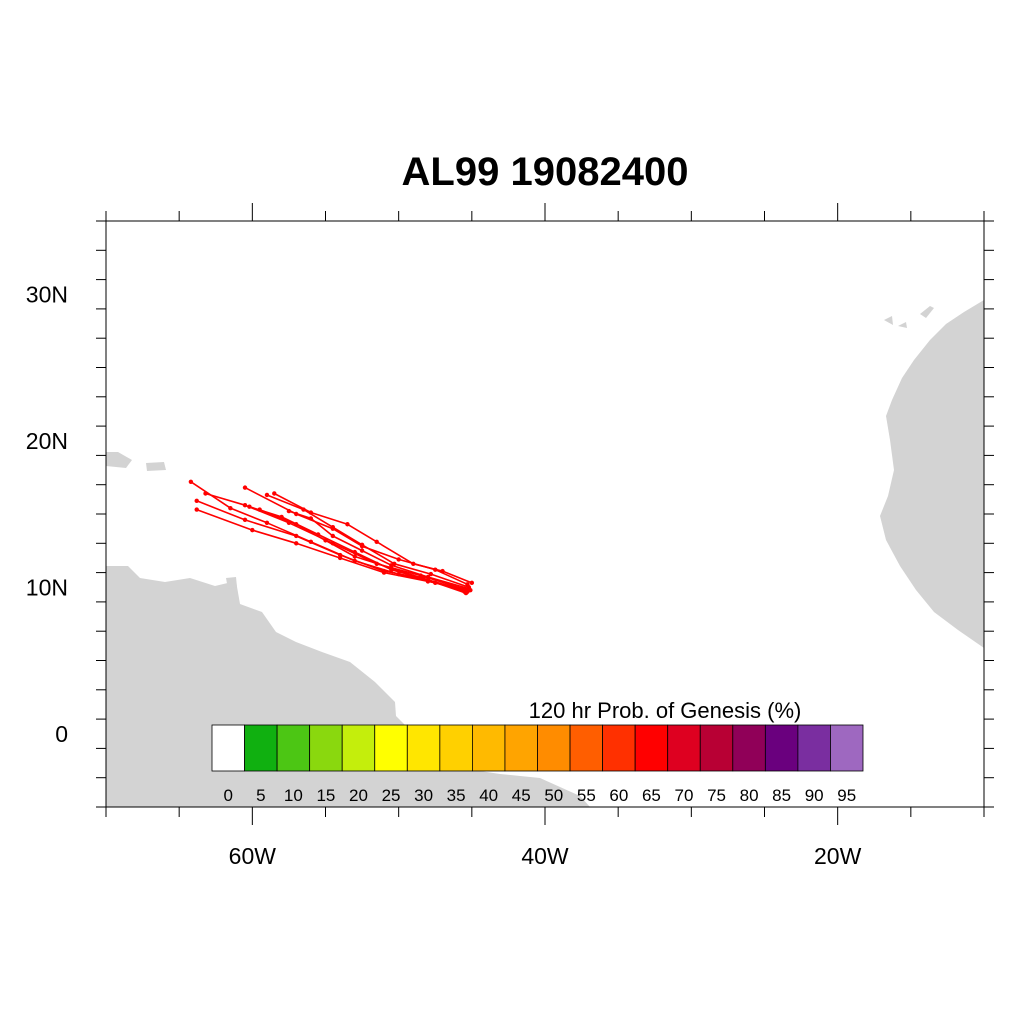 The width and height of the screenshot is (1024, 1024). I want to click on colorbar-label: 35, so click(456, 795).